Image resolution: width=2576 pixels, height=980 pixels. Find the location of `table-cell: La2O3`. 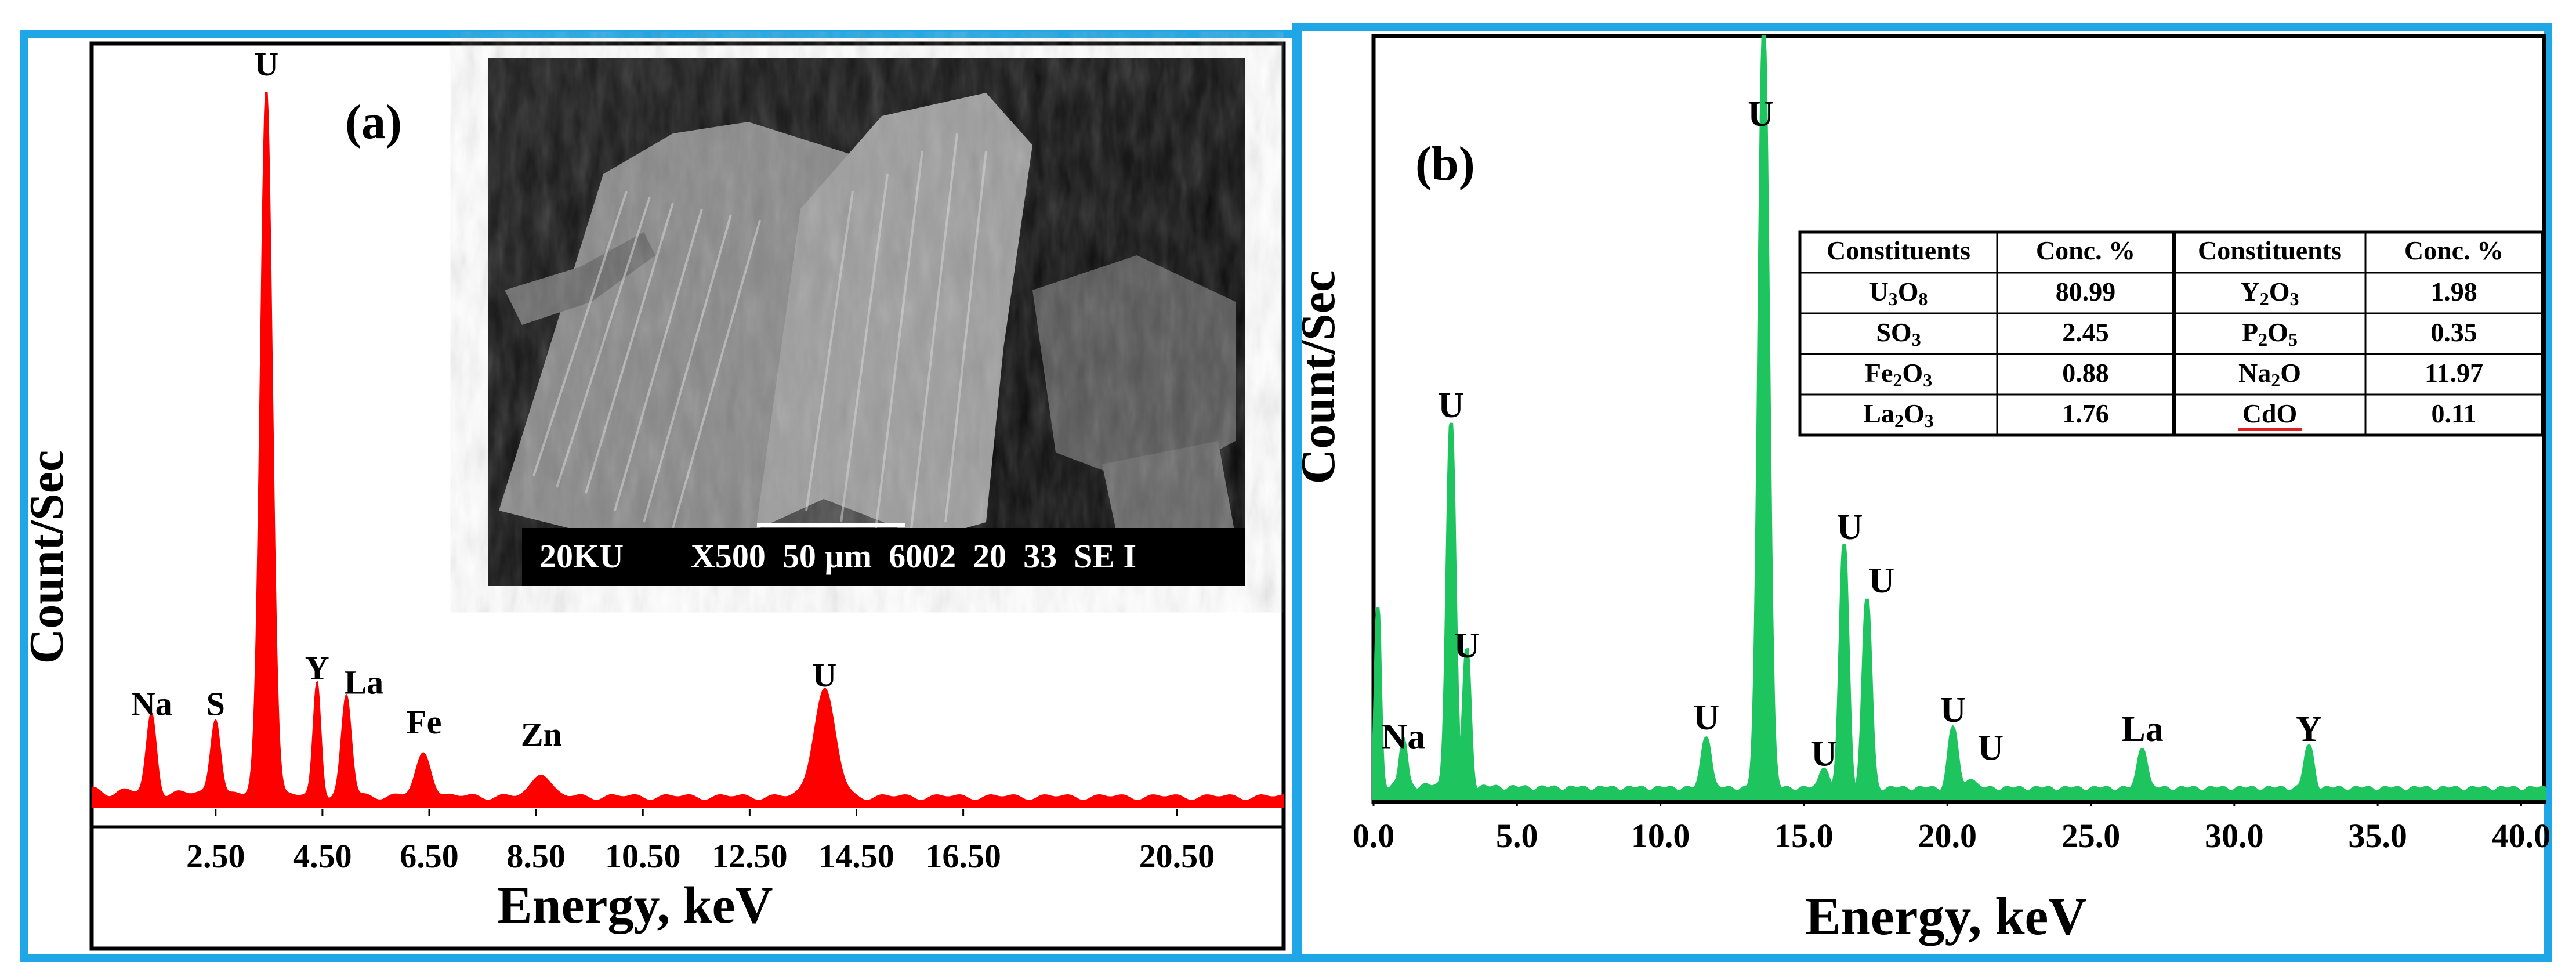

table-cell: La2O3 is located at coordinates (1898, 415).